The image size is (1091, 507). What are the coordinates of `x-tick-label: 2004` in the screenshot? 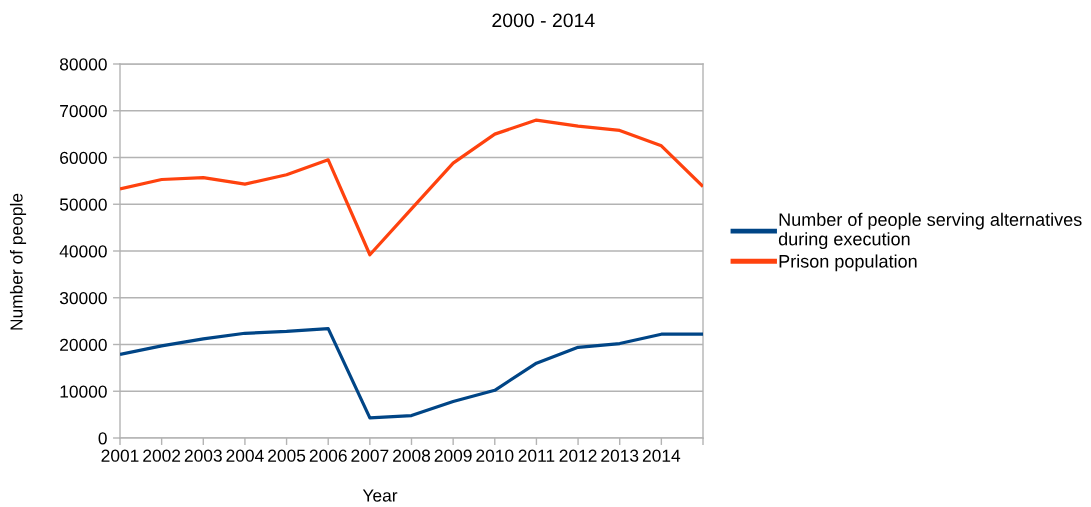 It's located at (245, 455).